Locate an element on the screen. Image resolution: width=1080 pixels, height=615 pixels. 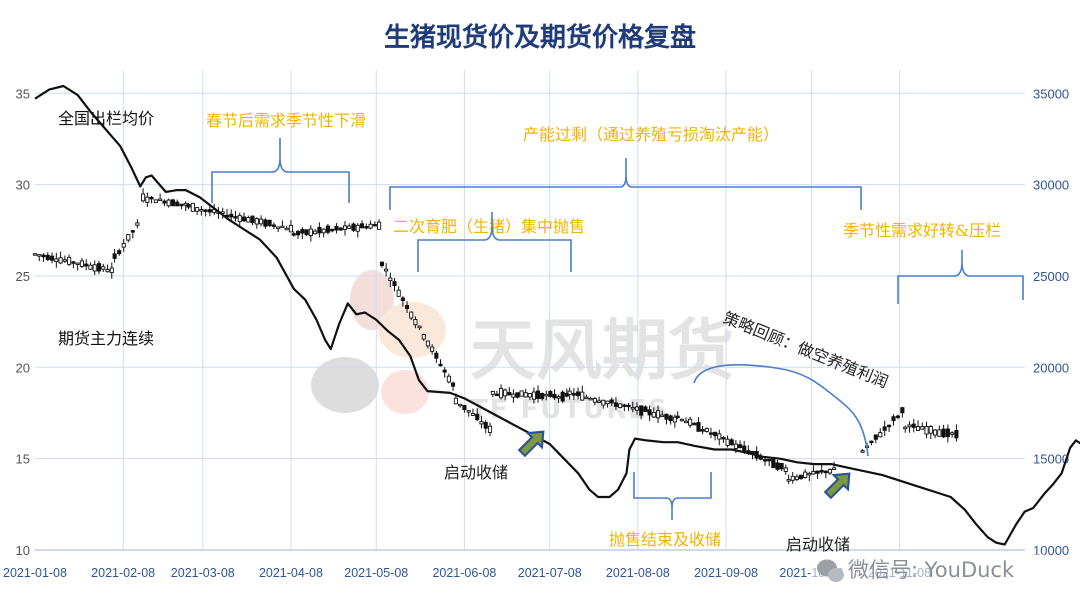
right-axis-tick-label: 25000 is located at coordinates (1051, 276).